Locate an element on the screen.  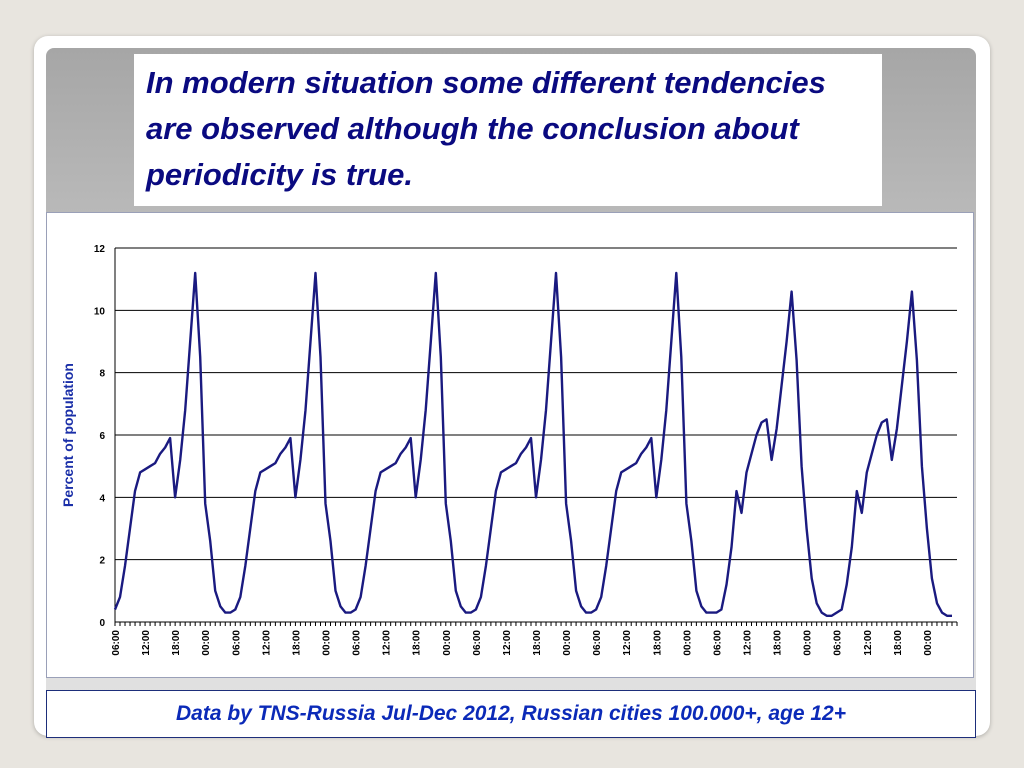
y-tick-label: 10 is located at coordinates (100, 311).